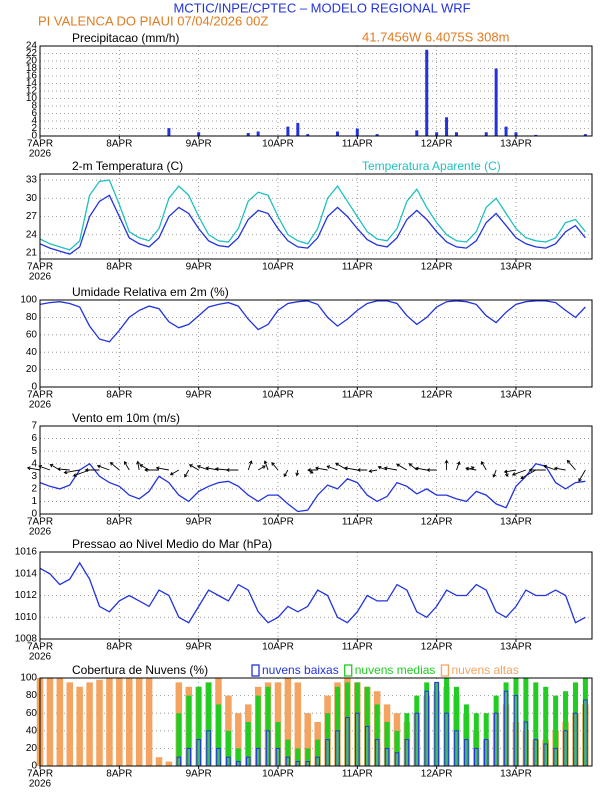  What do you see at coordinates (34, 128) in the screenshot?
I see `y-tick-label: 2` at bounding box center [34, 128].